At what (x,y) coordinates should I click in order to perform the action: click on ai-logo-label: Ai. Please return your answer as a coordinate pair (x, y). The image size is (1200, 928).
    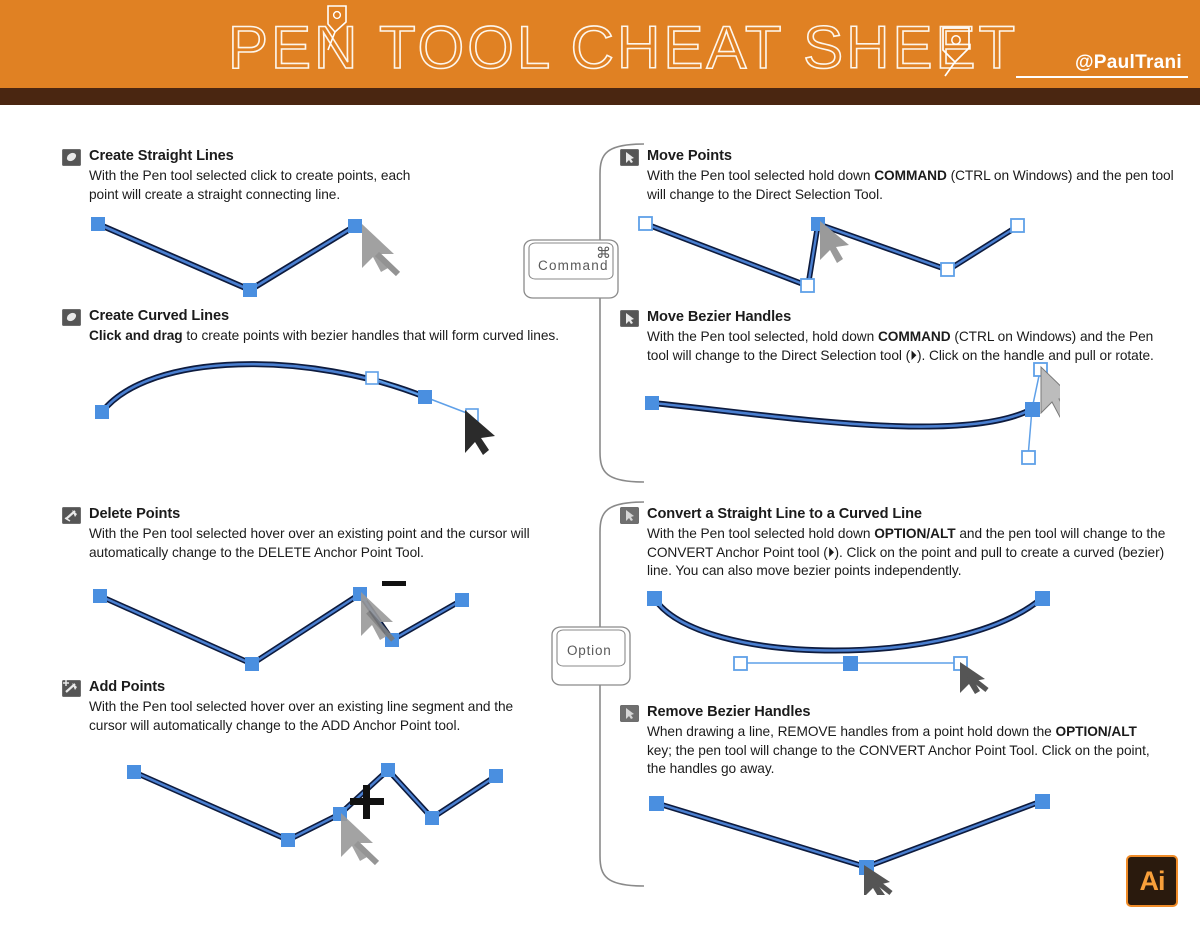
    Looking at the image, I should click on (1152, 880).